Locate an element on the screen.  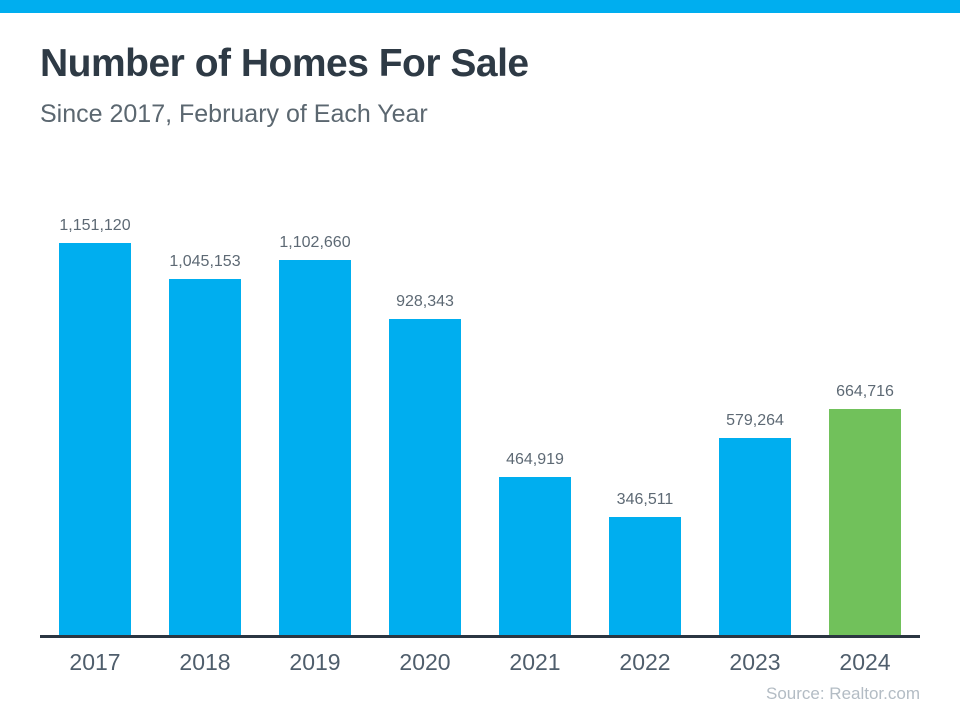
bar-column-2024: 664,716 is located at coordinates (865, 415).